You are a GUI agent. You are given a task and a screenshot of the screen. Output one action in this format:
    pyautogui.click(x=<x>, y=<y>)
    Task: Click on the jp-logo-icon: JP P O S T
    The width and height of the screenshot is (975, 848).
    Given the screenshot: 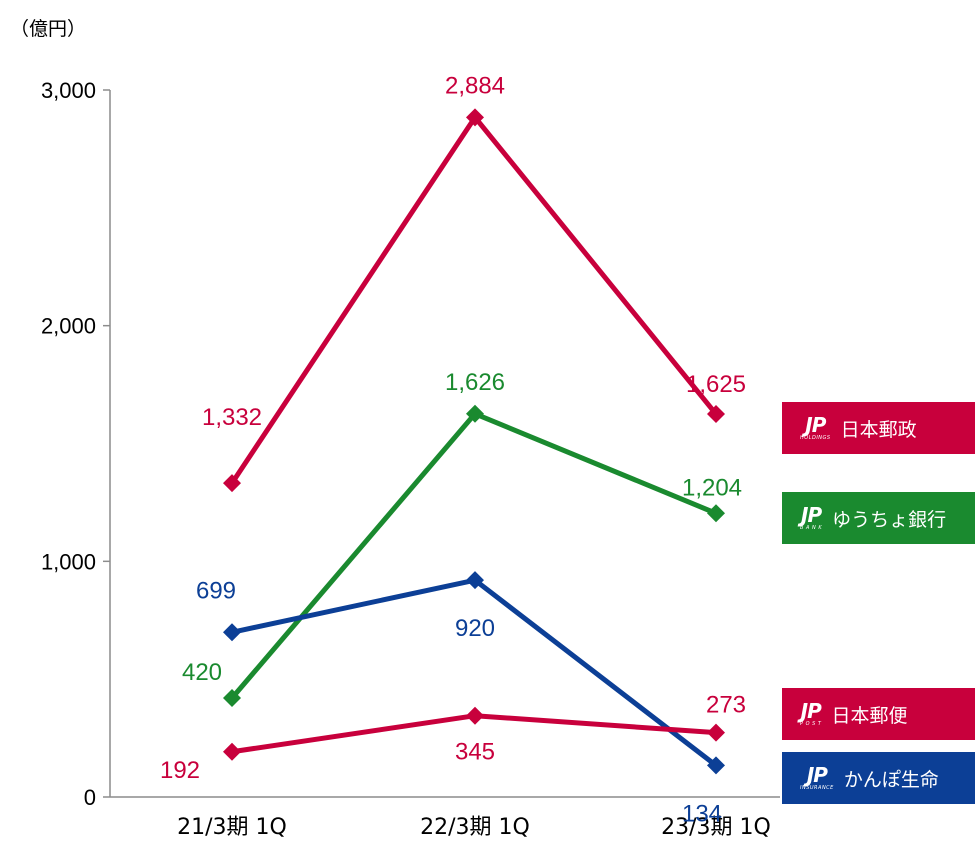 What is the action you would take?
    pyautogui.click(x=811, y=713)
    